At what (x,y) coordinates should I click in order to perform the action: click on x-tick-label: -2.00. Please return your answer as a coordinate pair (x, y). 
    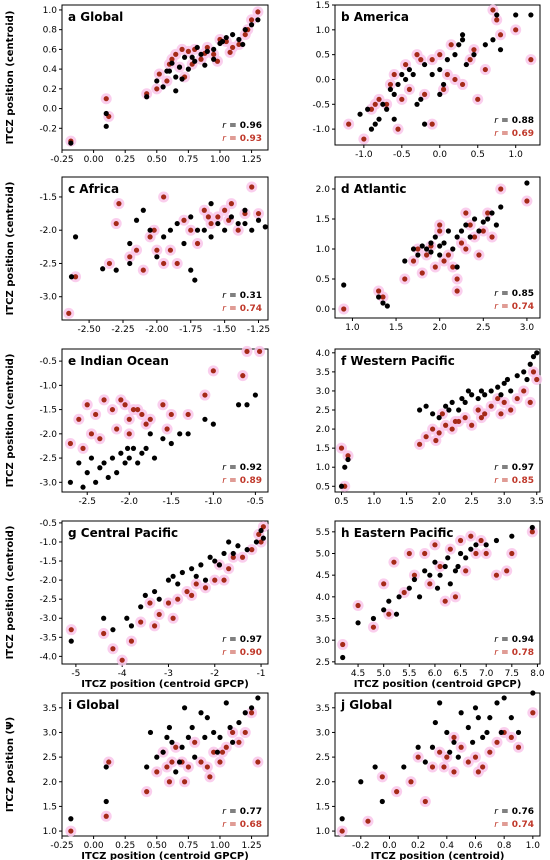
    Looking at the image, I should click on (157, 330).